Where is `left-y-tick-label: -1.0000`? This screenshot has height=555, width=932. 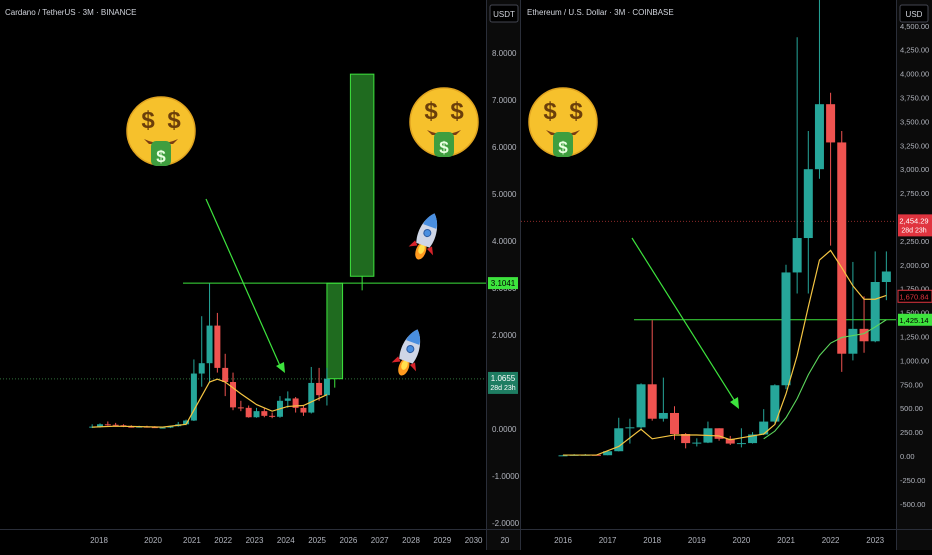 left-y-tick-label: -1.0000 is located at coordinates (506, 476).